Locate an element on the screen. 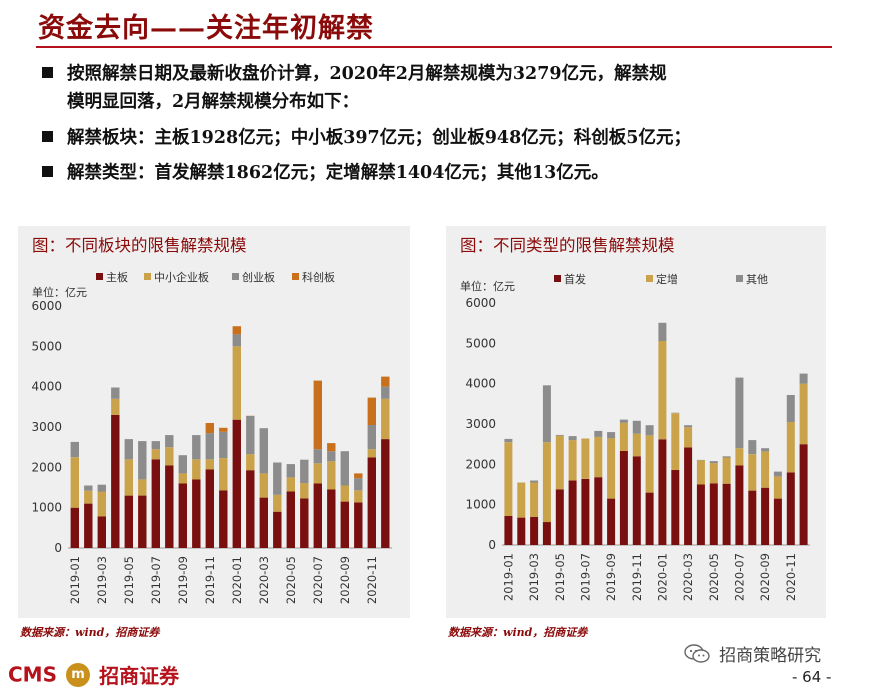 This screenshot has width=873, height=690. bullet-3-text: 解禁类型：首发解禁1862亿元；定增解禁1404亿元；其他13亿元。 is located at coordinates (338, 173).